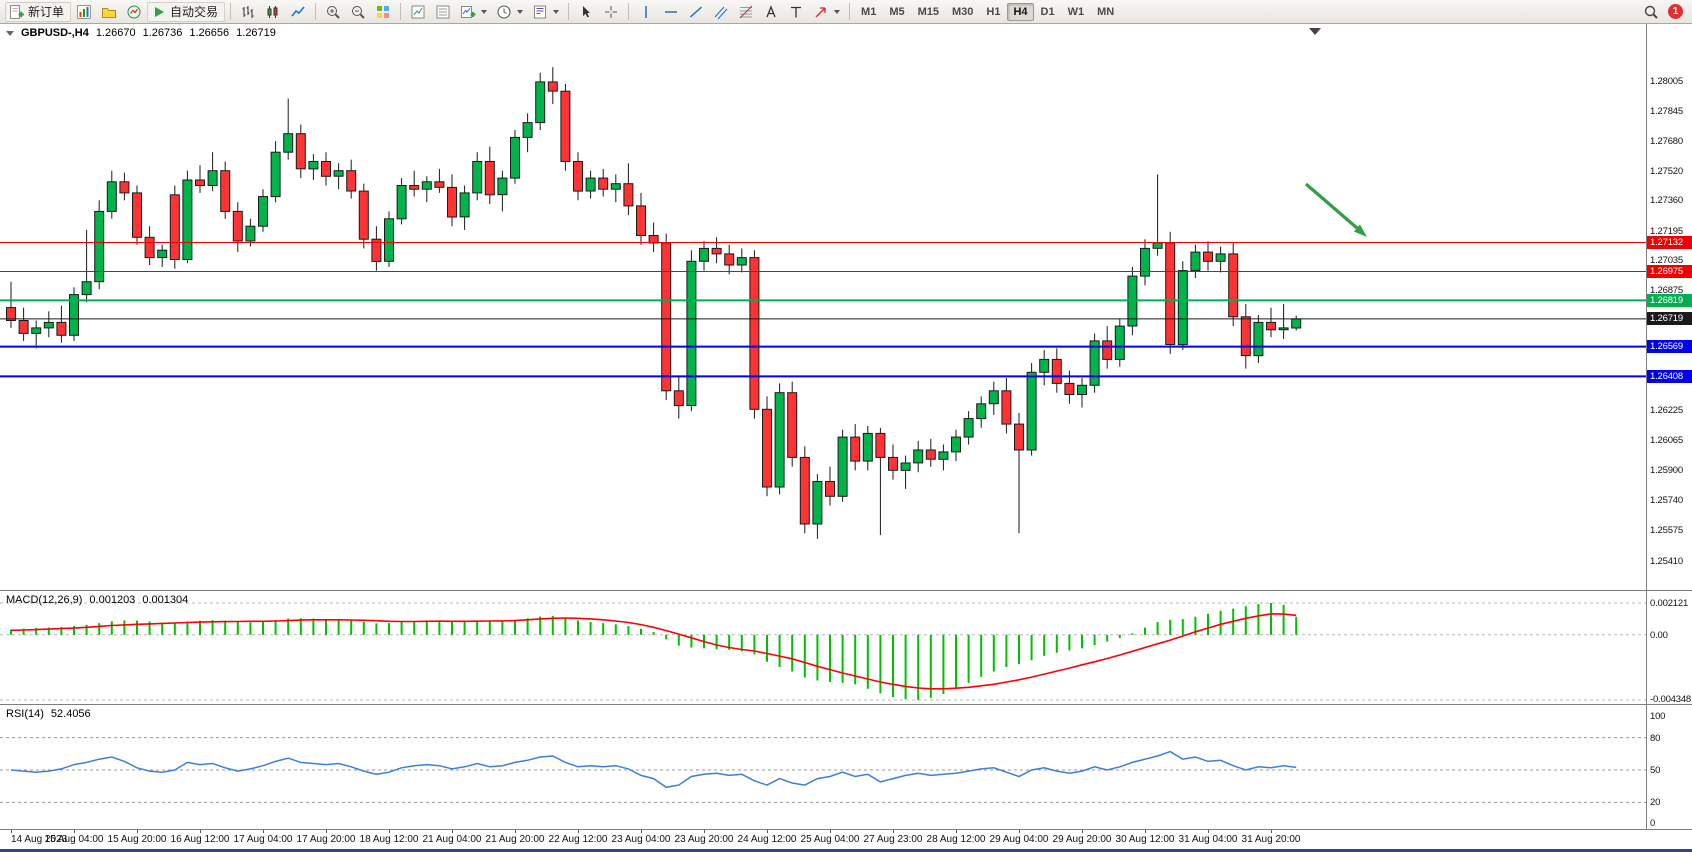 The image size is (1692, 852). What do you see at coordinates (1076, 12) in the screenshot?
I see `timeframe-w1: W1` at bounding box center [1076, 12].